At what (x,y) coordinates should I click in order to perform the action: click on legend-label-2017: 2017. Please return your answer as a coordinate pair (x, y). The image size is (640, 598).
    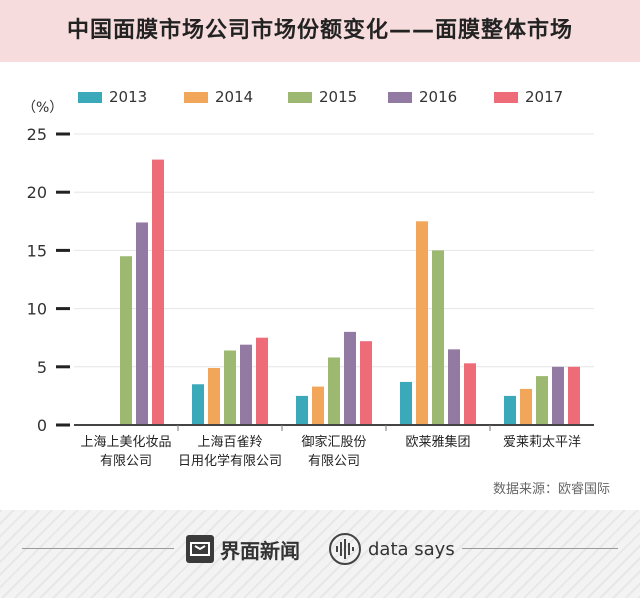
    Looking at the image, I should click on (544, 97).